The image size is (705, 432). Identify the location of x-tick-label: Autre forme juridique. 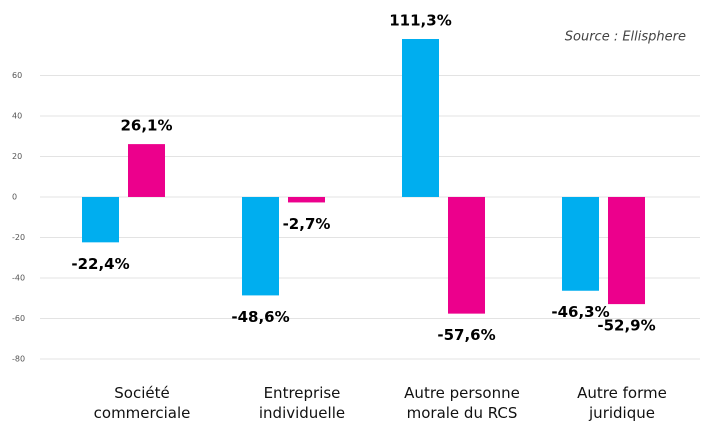
(622, 403).